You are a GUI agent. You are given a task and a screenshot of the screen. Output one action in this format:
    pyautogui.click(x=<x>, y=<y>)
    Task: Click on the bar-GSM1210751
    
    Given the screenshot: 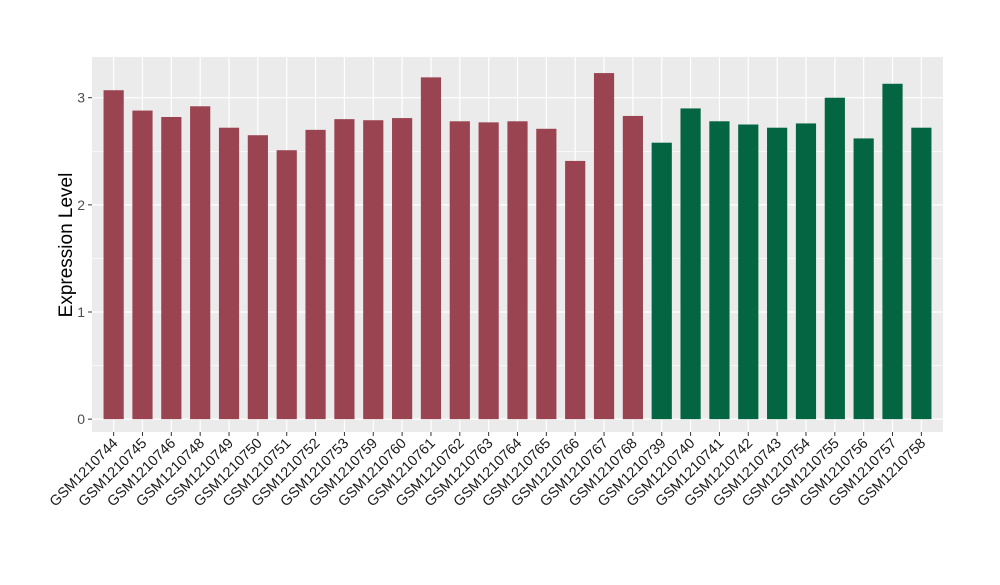 What is the action you would take?
    pyautogui.click(x=286, y=285)
    